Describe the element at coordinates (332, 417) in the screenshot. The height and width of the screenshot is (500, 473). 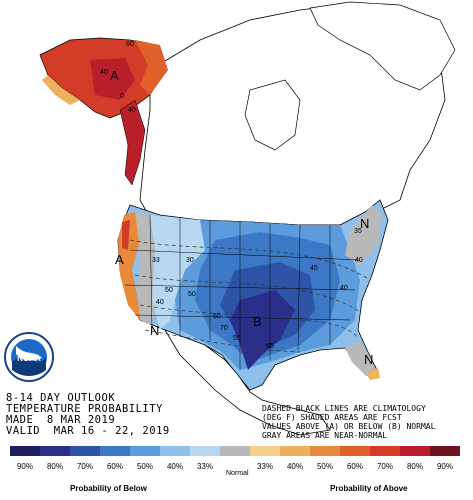
I see `notes-line-2: (DEG F) SHADED AREAS ARE FCST` at that location.